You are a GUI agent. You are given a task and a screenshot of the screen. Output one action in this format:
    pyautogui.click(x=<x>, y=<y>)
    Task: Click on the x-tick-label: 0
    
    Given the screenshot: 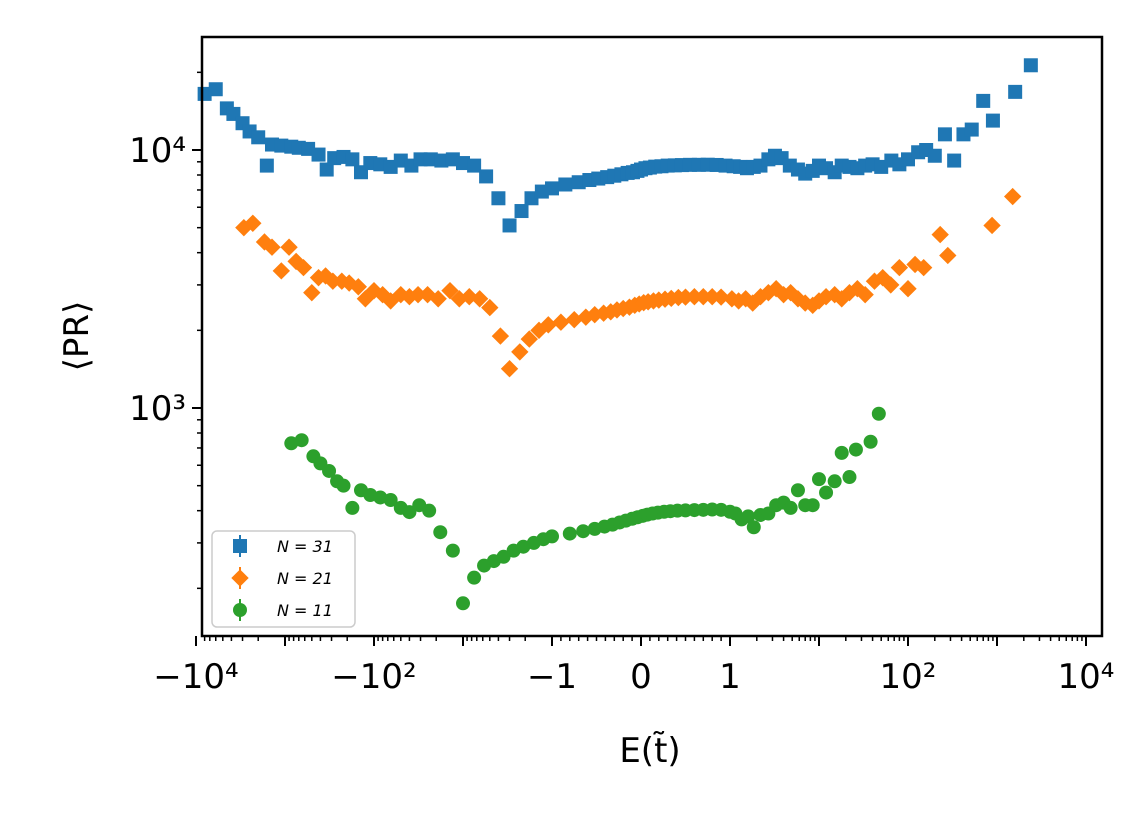 What is the action you would take?
    pyautogui.click(x=641, y=677)
    